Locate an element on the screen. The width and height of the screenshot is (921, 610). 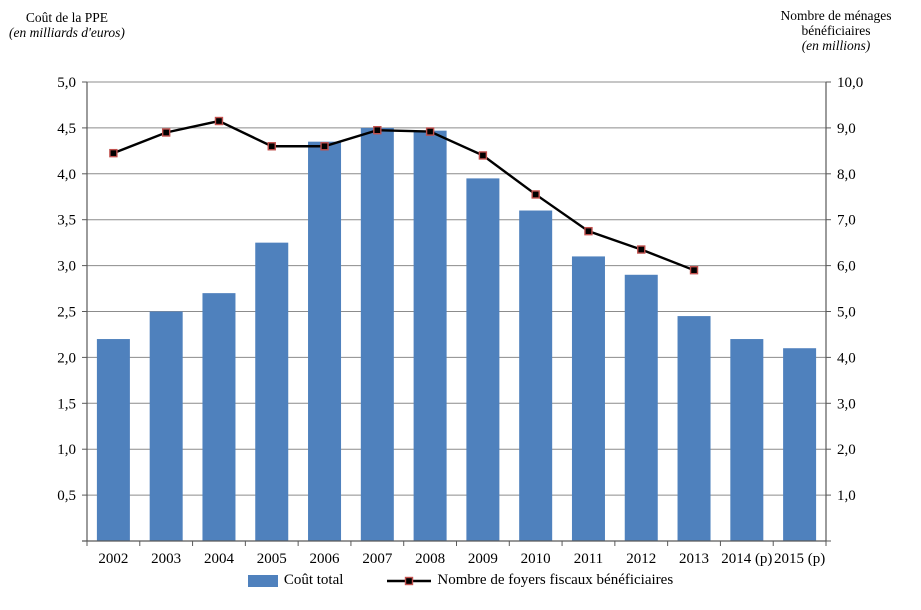
x-axis-label: 2005 is located at coordinates (272, 559).